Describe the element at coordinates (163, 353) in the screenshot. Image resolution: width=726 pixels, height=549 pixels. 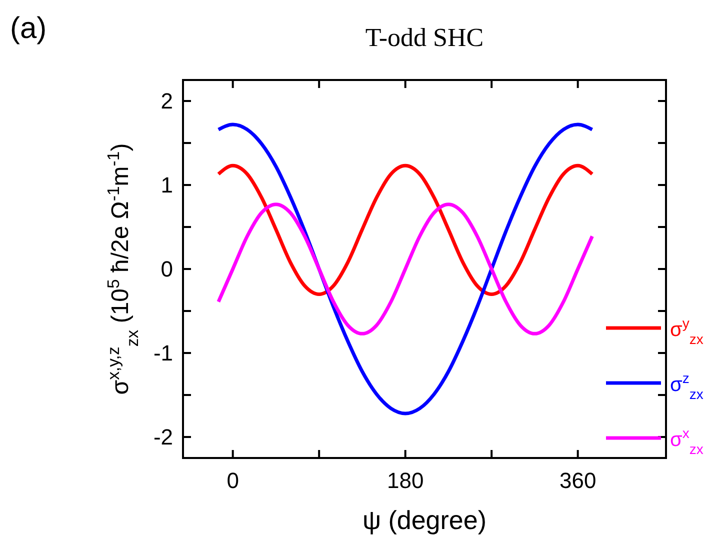
I see `y-tick-label: -1` at that location.